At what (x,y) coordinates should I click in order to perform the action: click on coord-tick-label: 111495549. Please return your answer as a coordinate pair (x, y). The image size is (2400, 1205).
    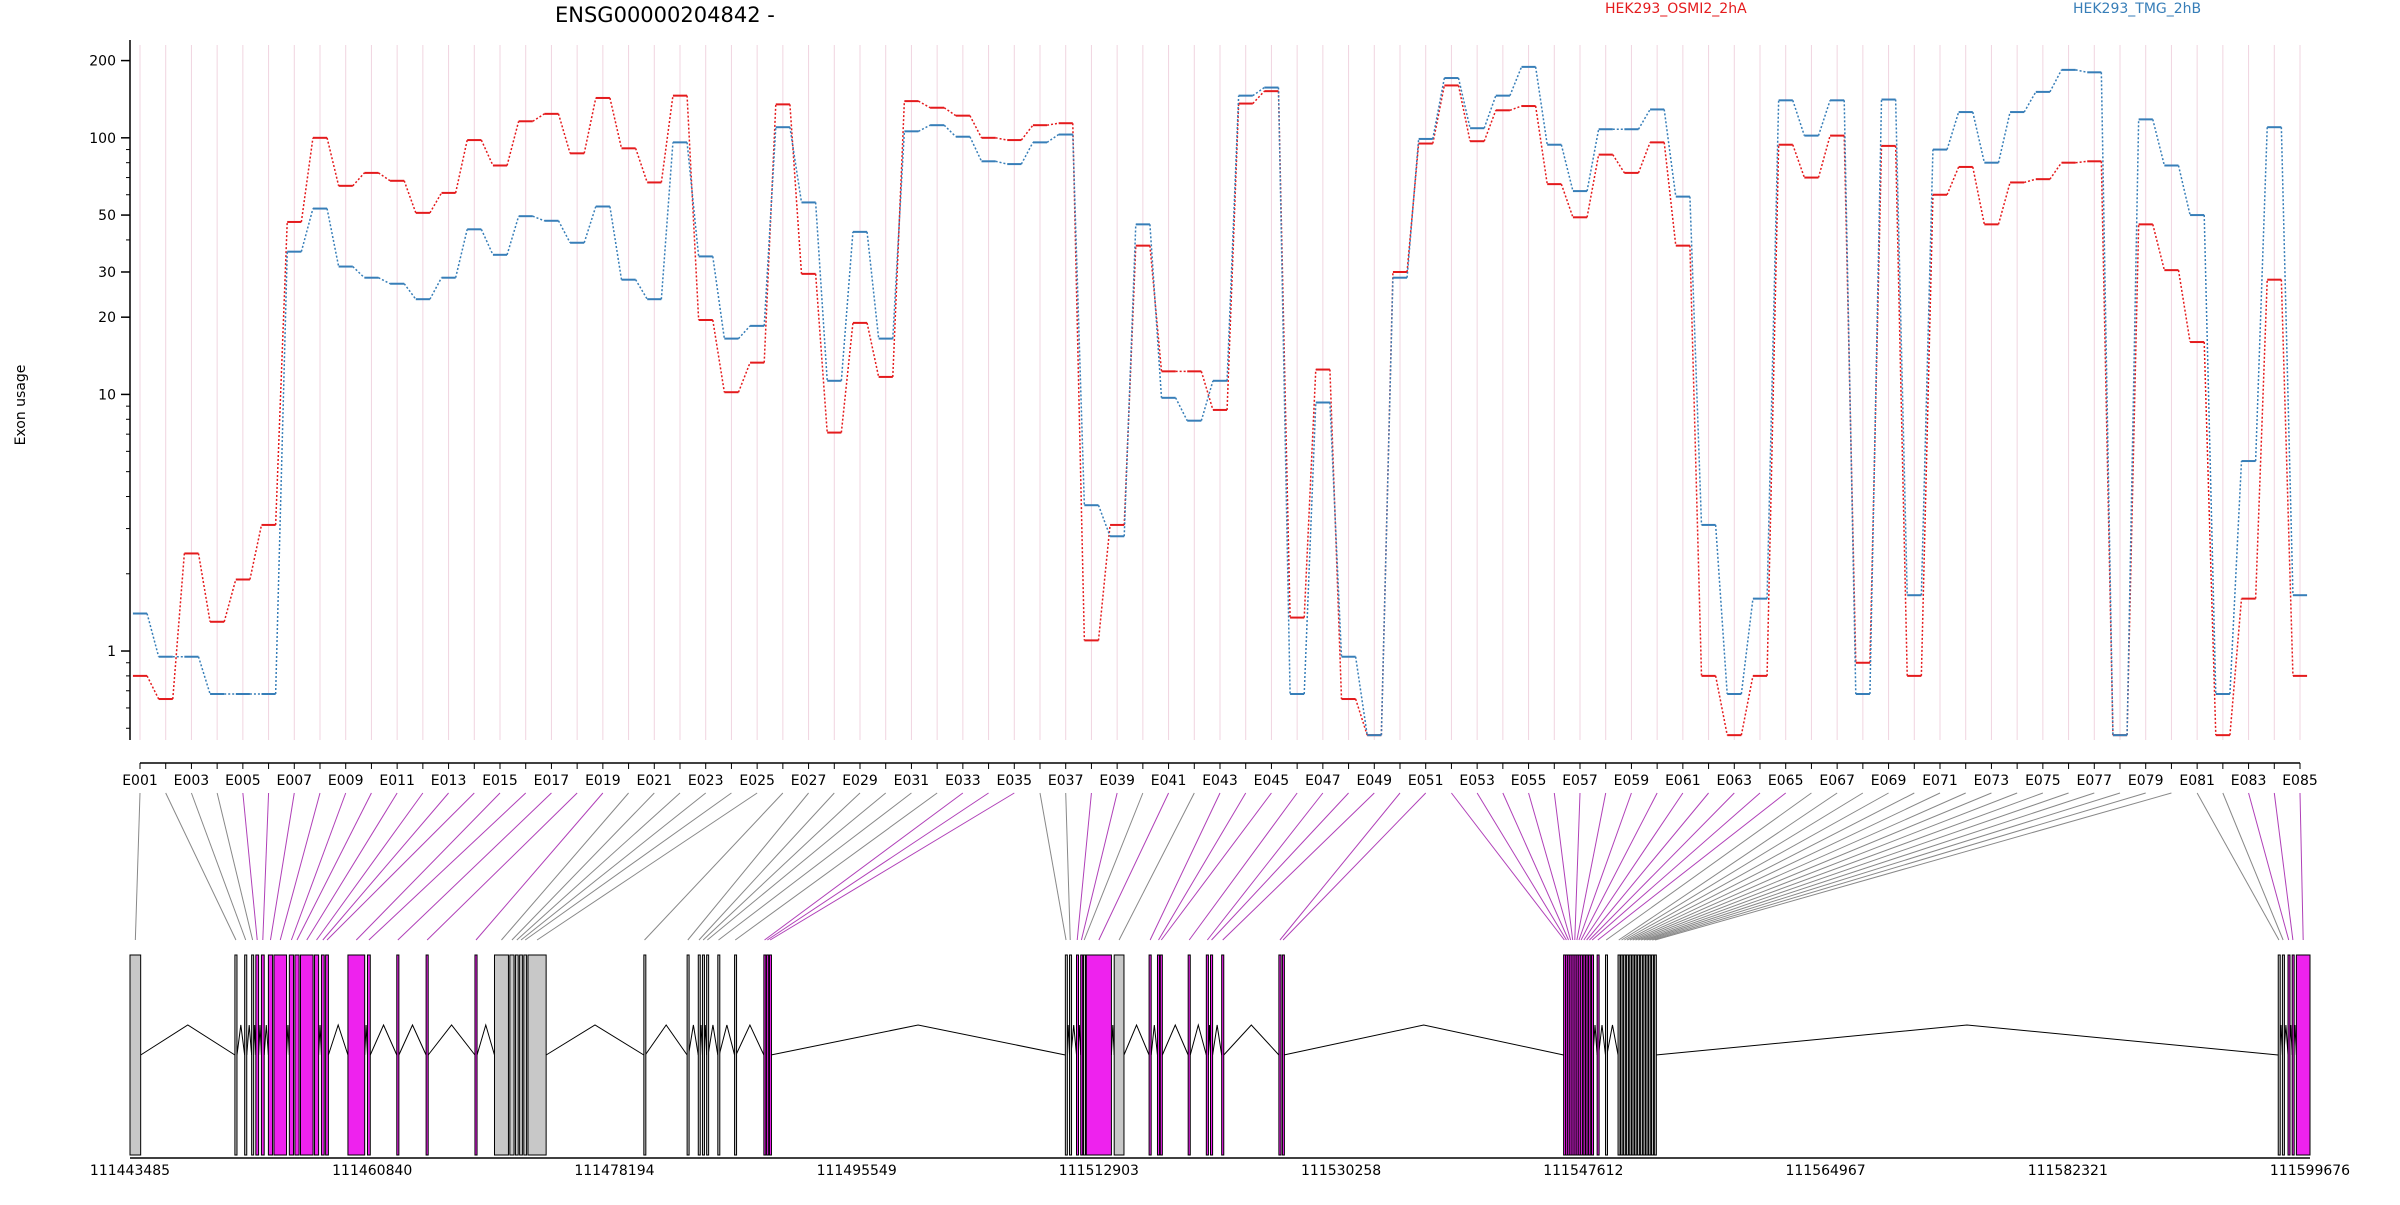
    Looking at the image, I should click on (857, 1171).